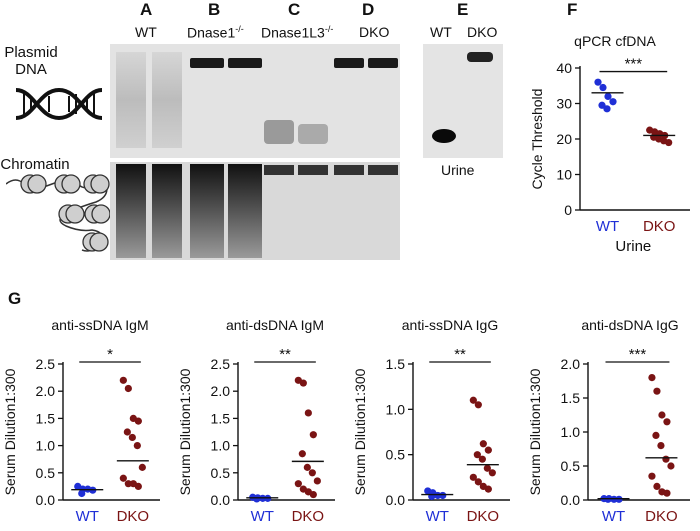 The width and height of the screenshot is (700, 531). I want to click on panel-letter-a: A, so click(146, 9).